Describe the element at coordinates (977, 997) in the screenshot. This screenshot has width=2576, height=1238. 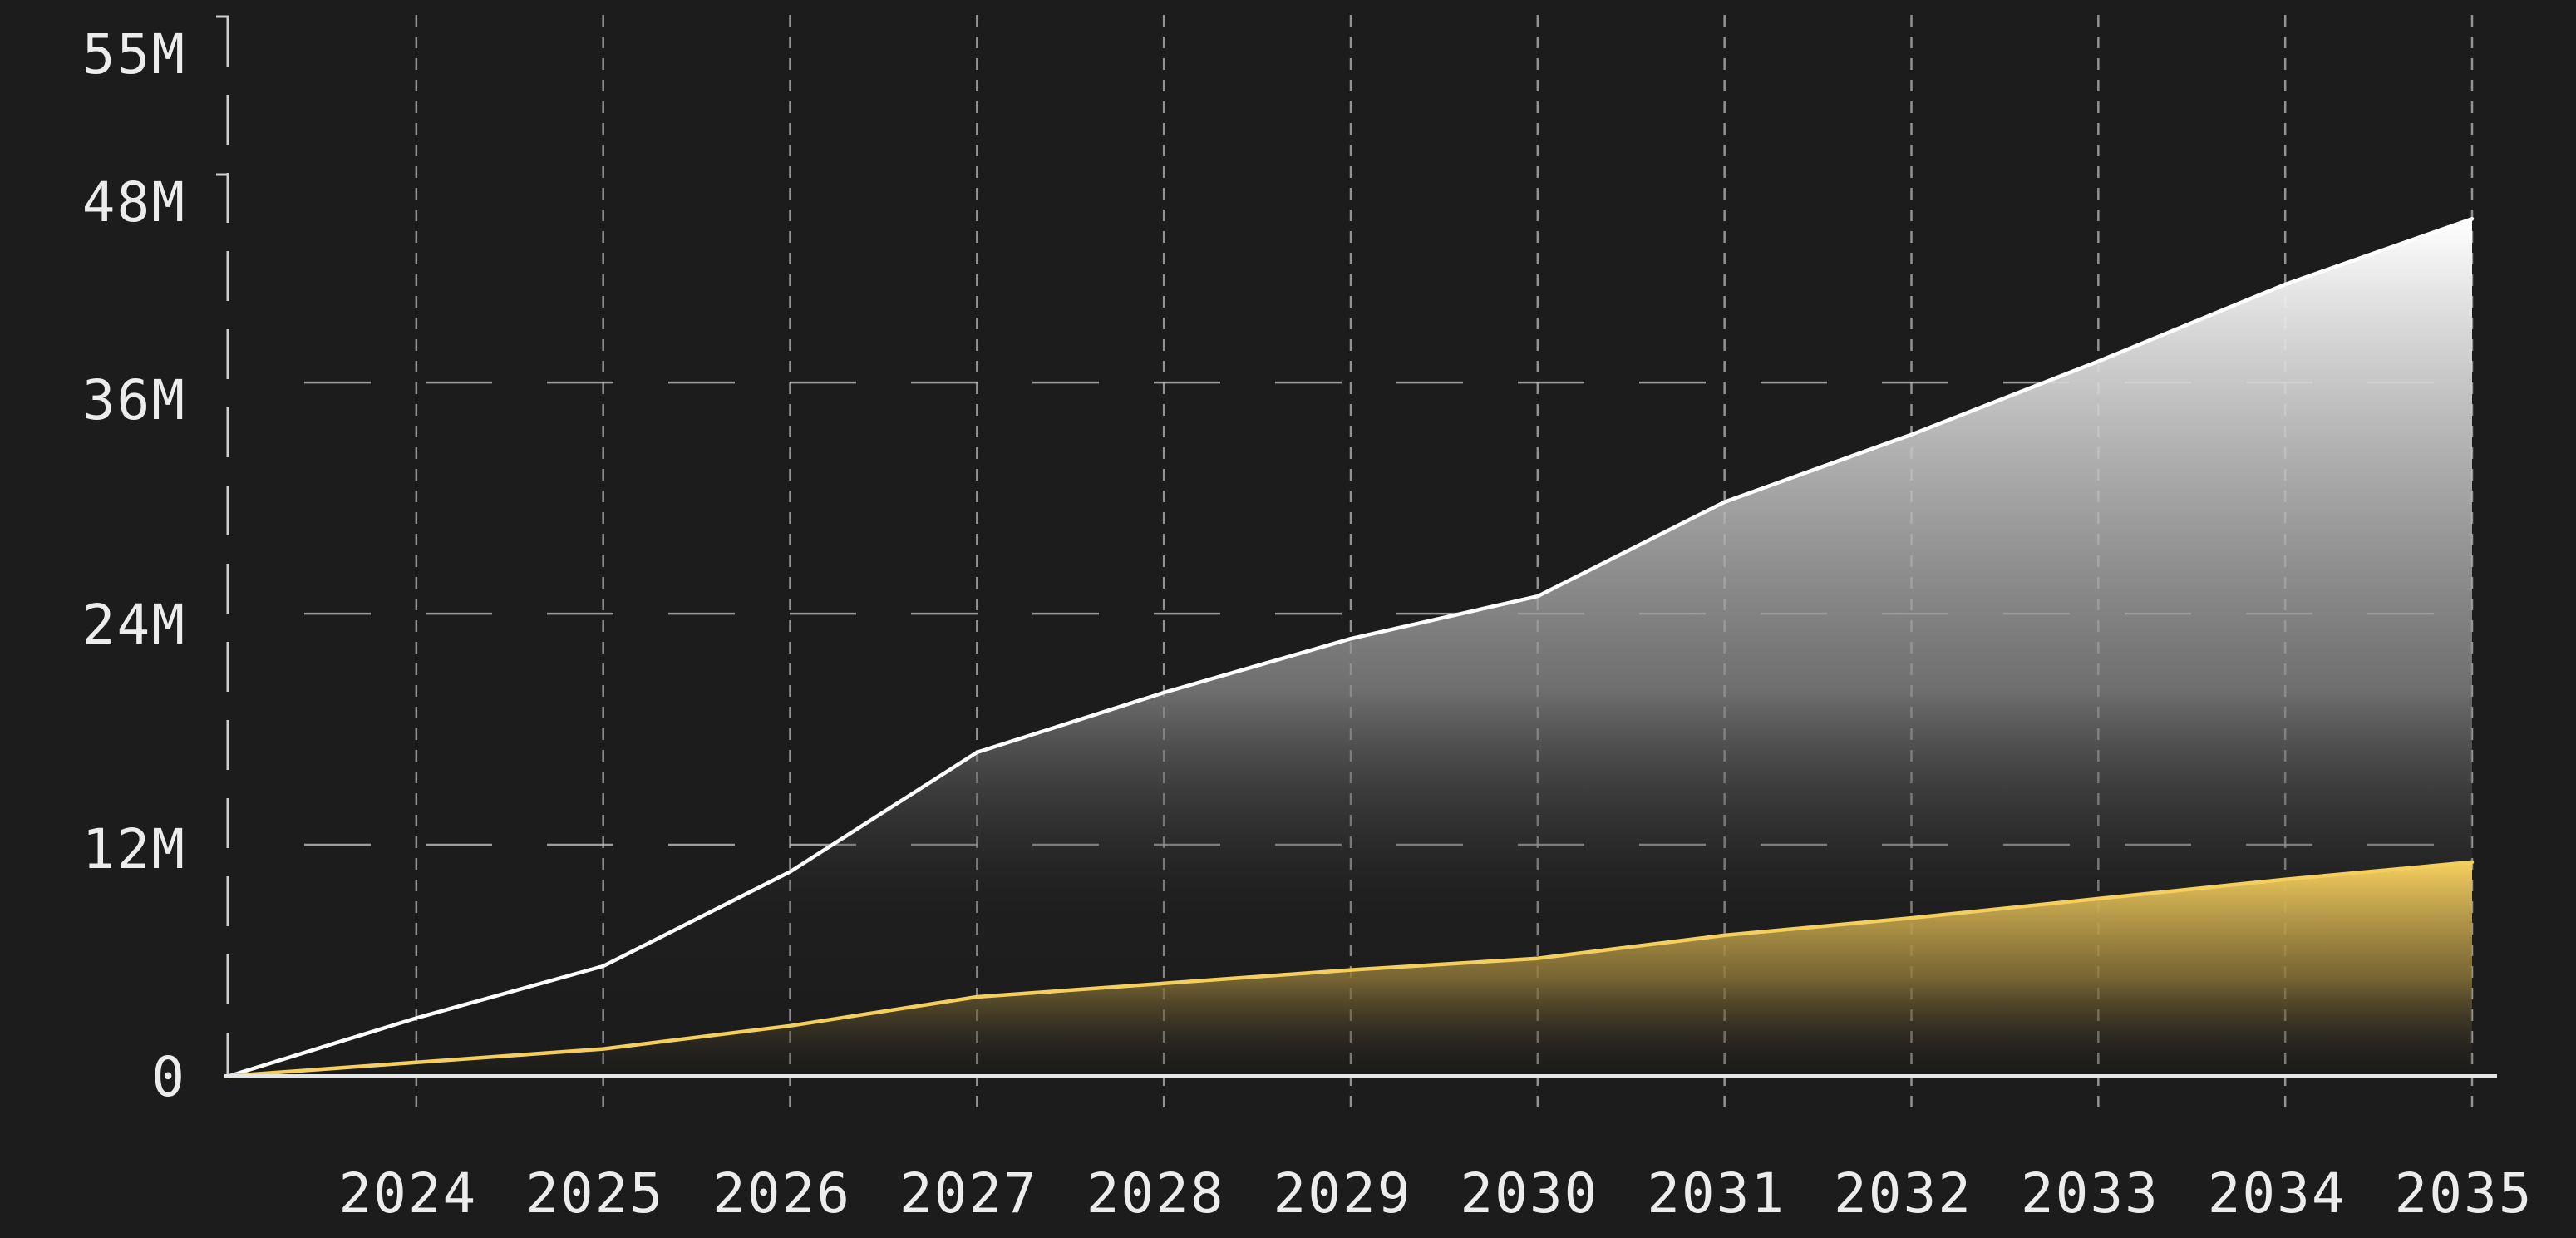
I see `series-2-point-2027` at that location.